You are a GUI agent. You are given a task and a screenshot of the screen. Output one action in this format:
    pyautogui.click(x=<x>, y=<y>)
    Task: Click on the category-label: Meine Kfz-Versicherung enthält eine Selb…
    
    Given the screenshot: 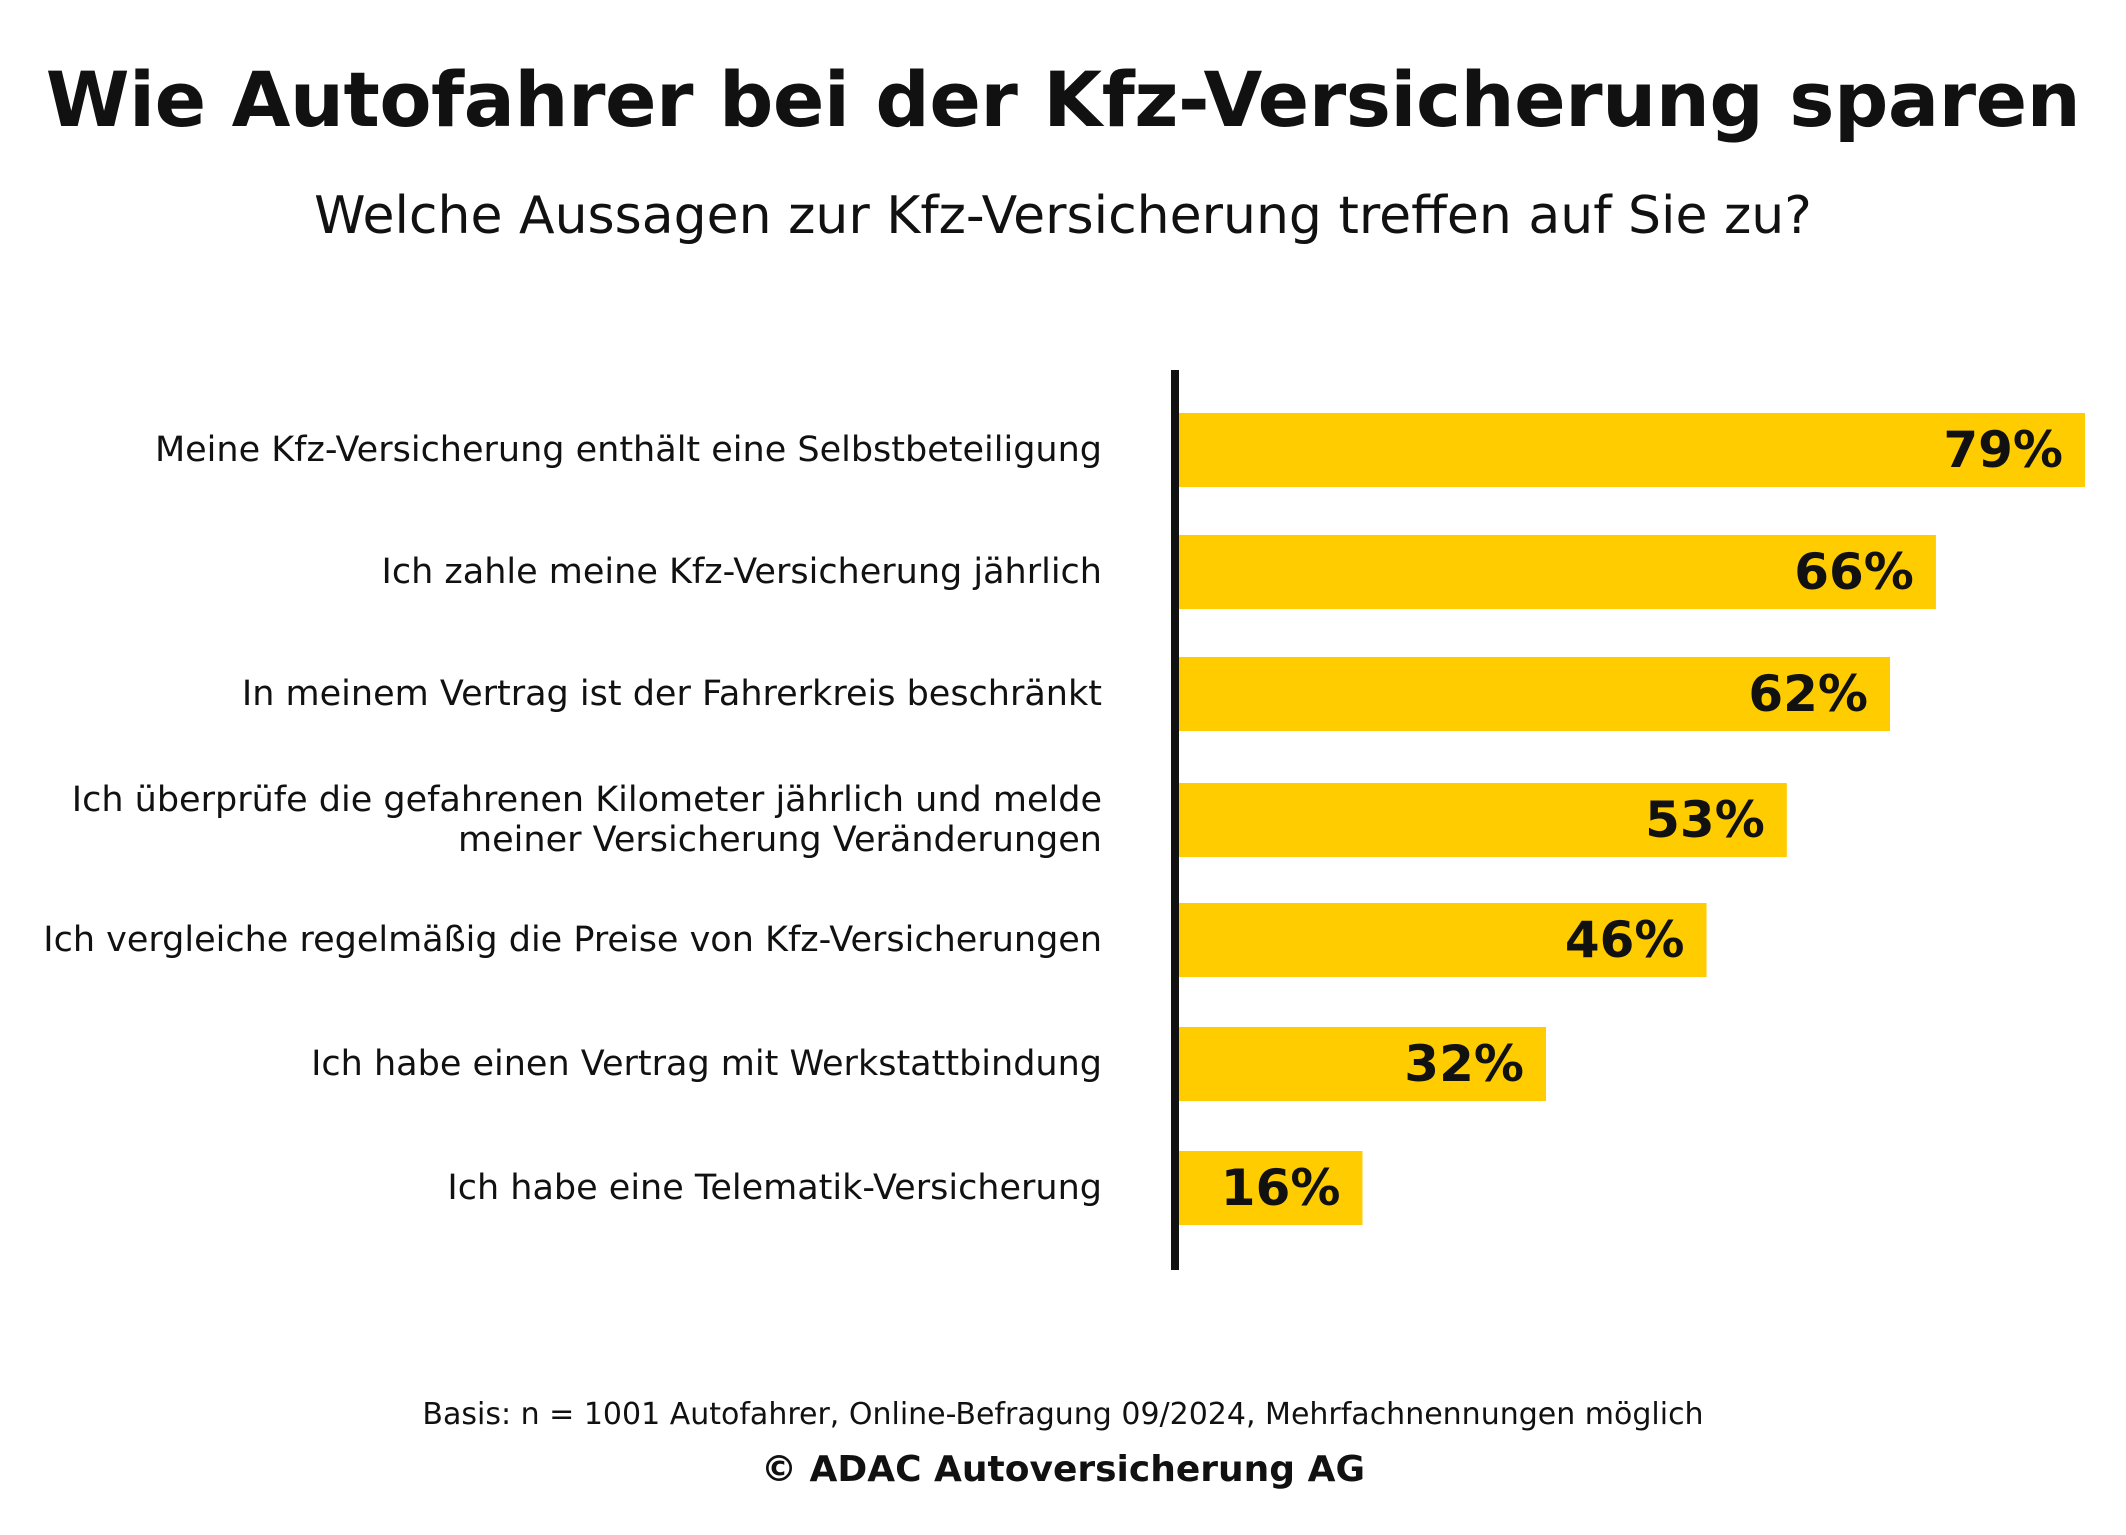 What is the action you would take?
    pyautogui.click(x=628, y=450)
    